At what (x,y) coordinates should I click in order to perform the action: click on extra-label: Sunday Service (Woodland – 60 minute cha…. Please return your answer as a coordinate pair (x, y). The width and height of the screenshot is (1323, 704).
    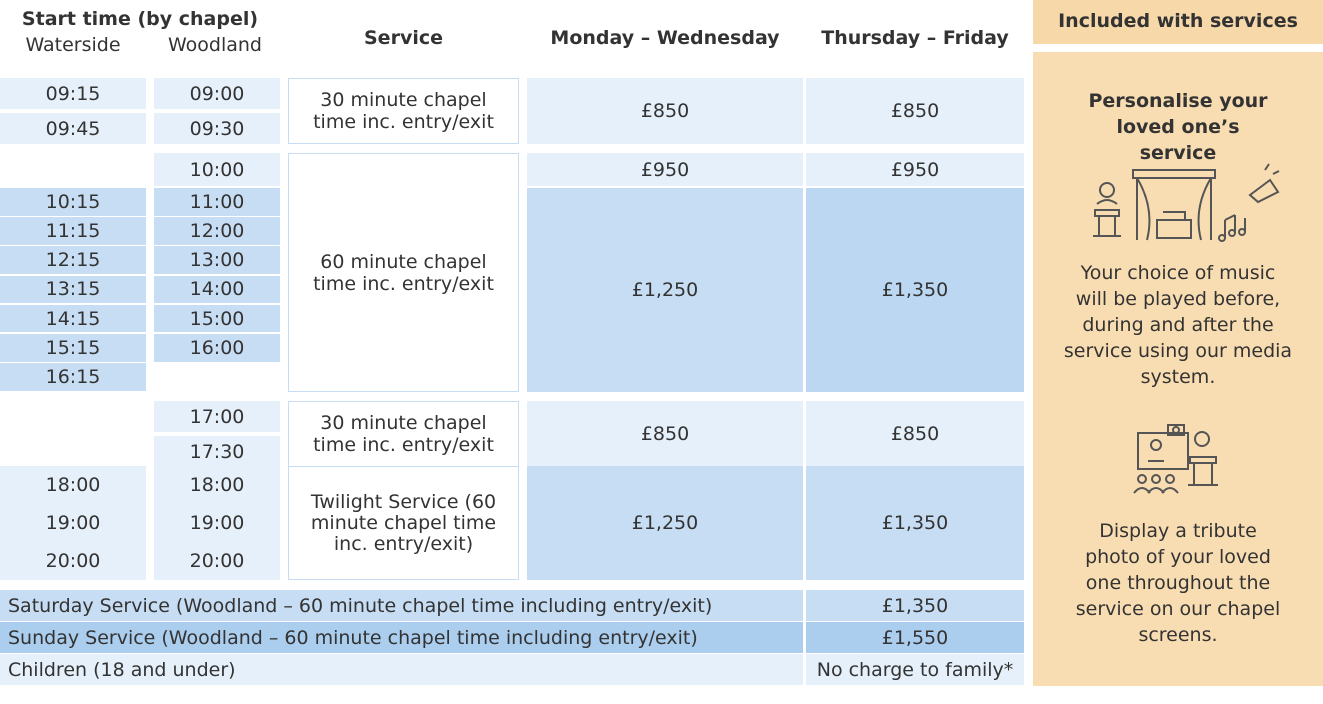
    Looking at the image, I should click on (401, 637).